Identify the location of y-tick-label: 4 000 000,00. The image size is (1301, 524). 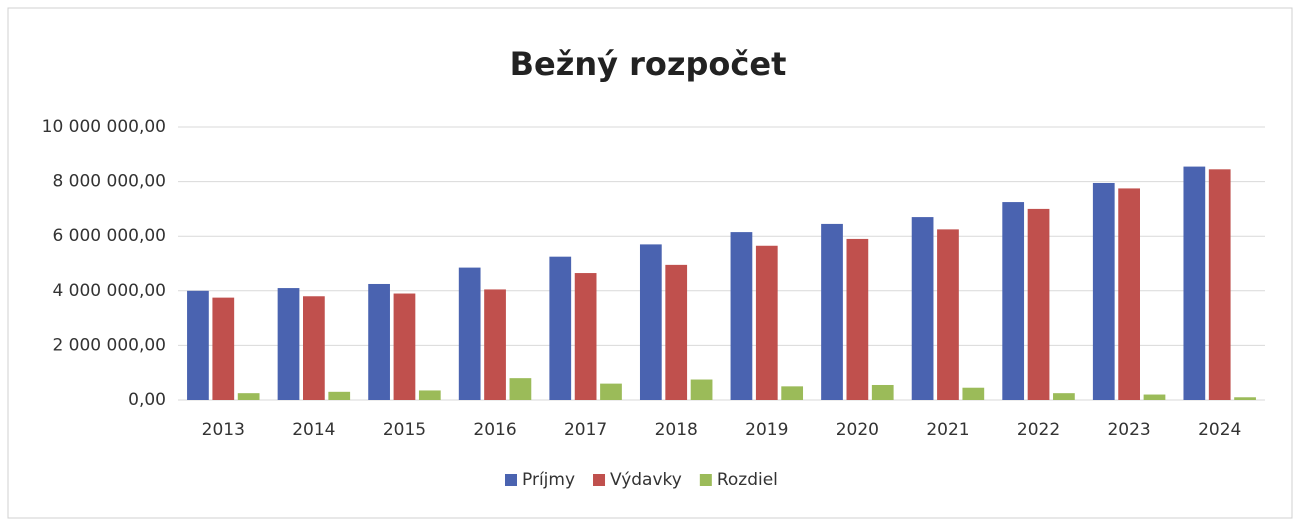
(109, 291).